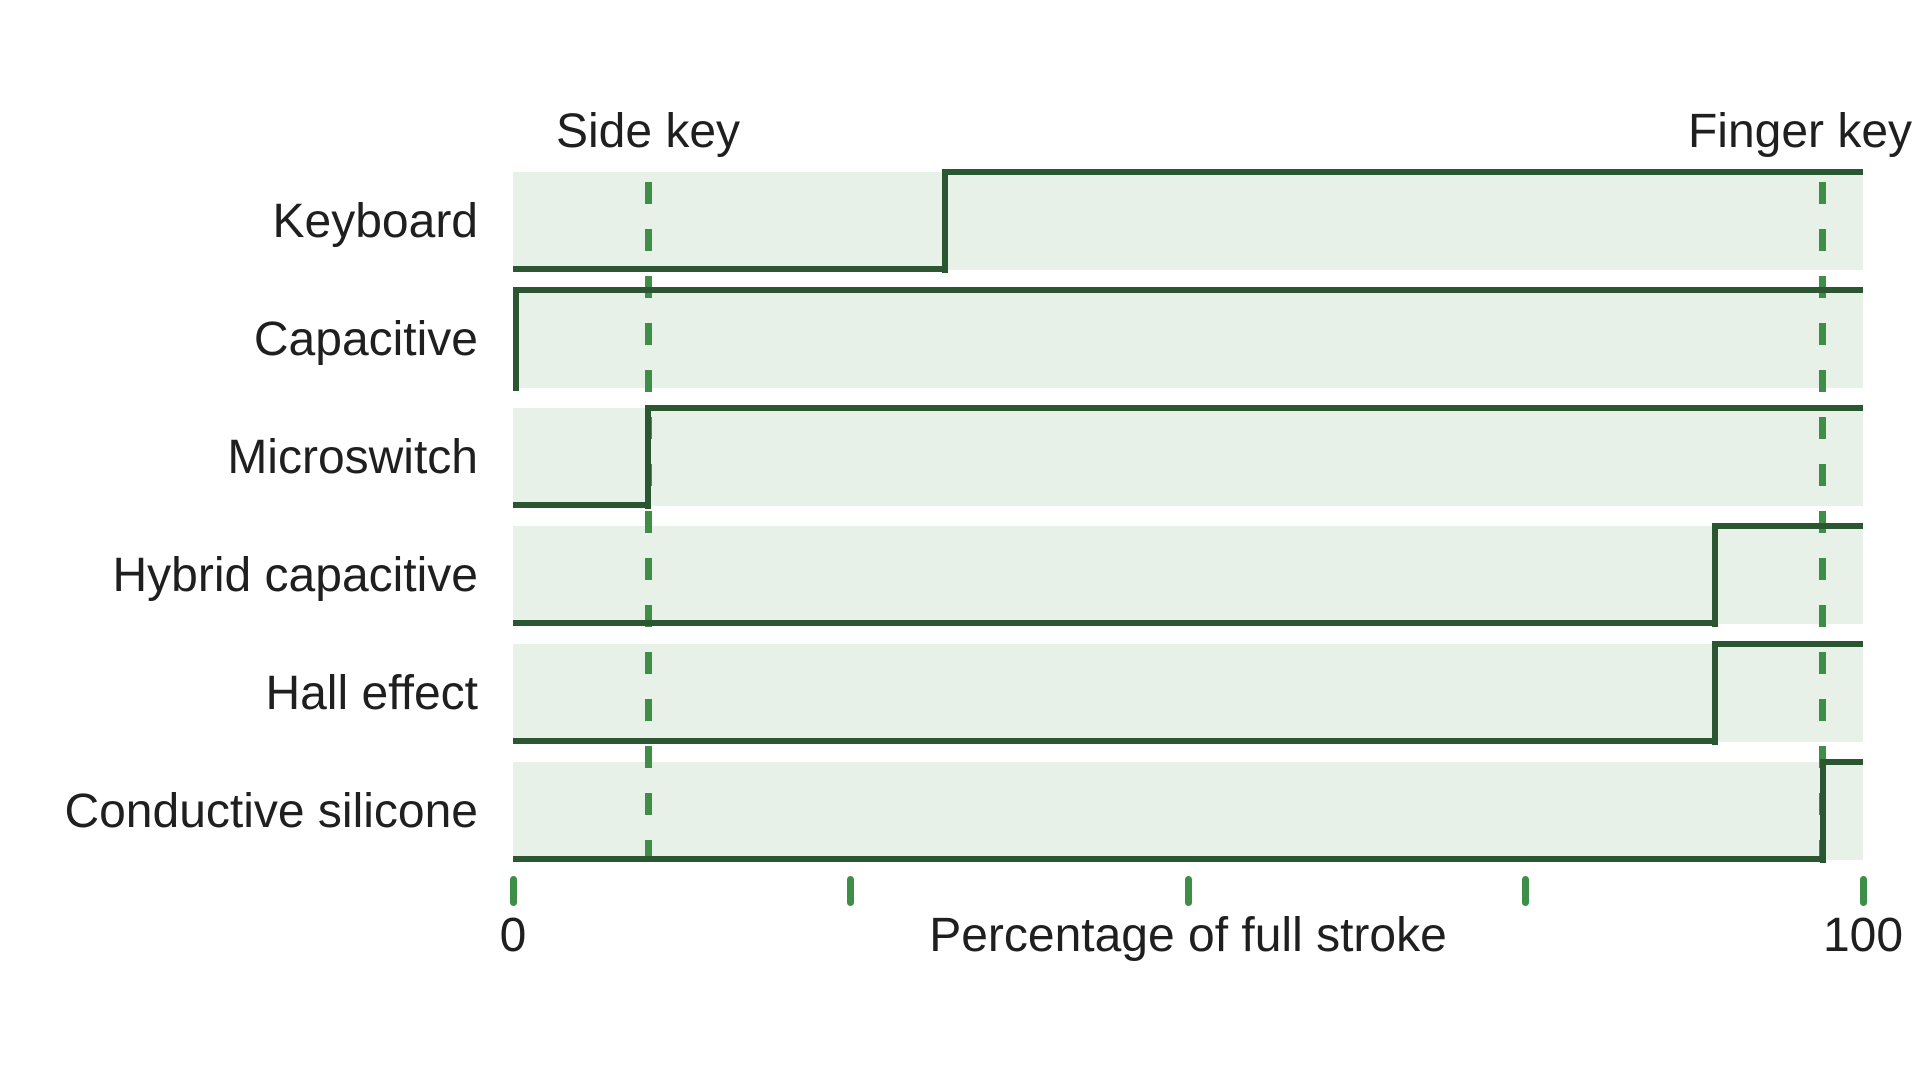 The height and width of the screenshot is (1080, 1920). What do you see at coordinates (513, 935) in the screenshot?
I see `x-tick-label-min: 0` at bounding box center [513, 935].